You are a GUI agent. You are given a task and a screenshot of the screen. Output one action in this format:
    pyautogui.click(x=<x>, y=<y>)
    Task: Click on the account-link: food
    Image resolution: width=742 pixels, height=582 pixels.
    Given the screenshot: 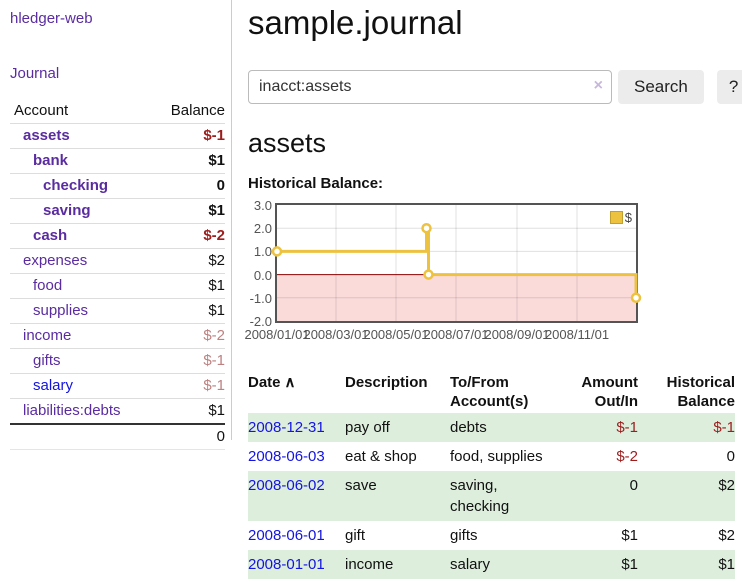 What is the action you would take?
    pyautogui.click(x=48, y=285)
    